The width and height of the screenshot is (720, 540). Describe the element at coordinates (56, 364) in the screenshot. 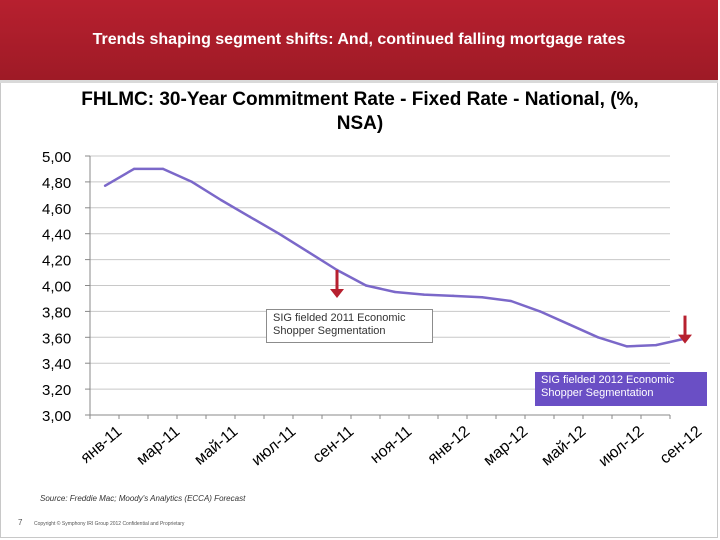

I see `y-tick-label: 3,40` at that location.